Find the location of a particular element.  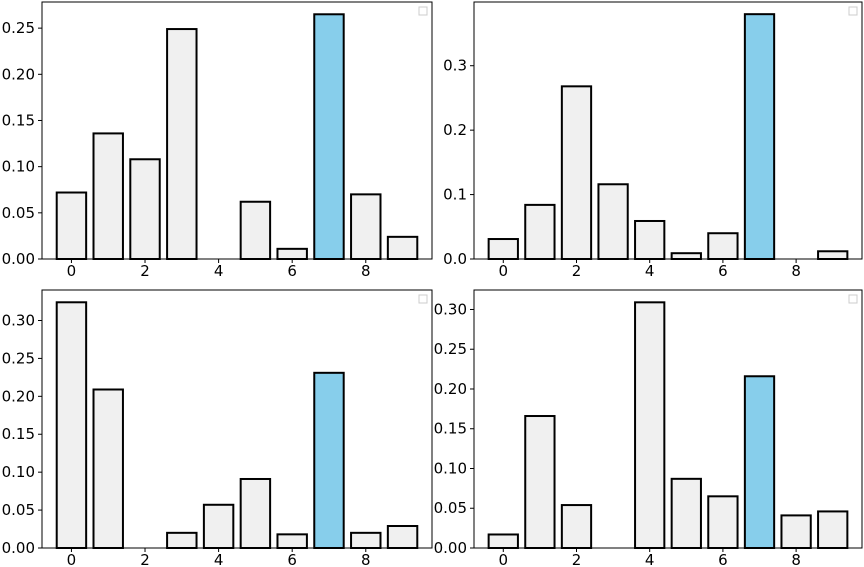

y-tick-label: 0.3 is located at coordinates (455, 66).